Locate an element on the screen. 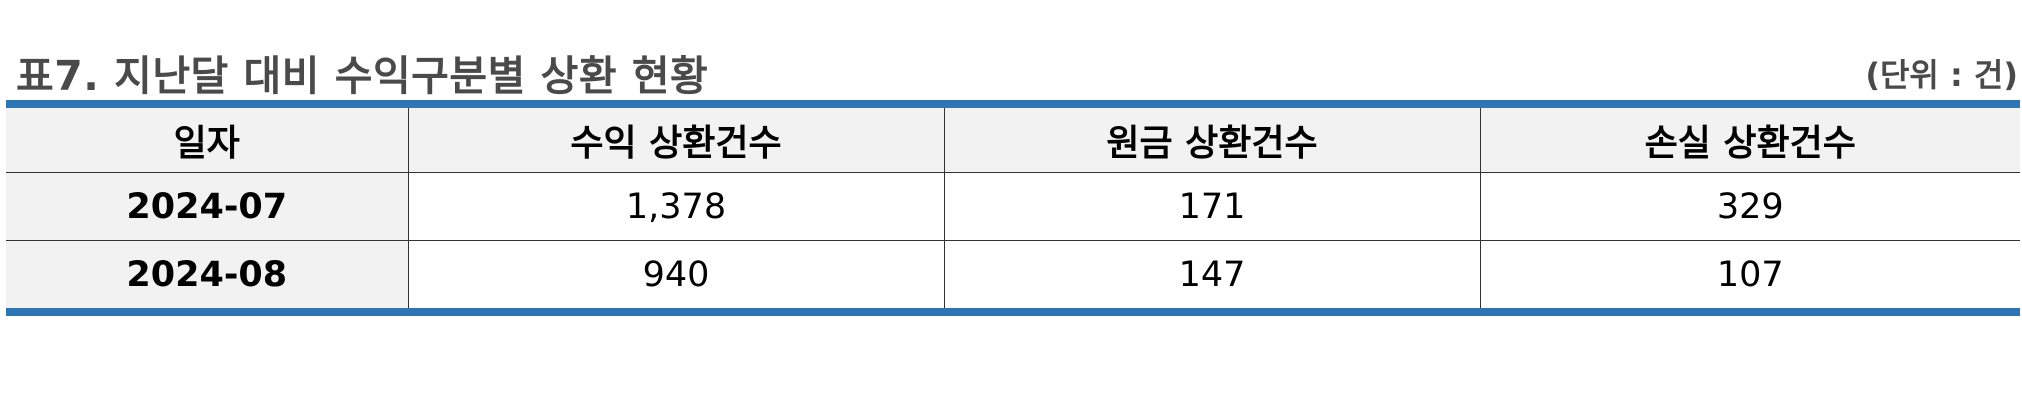  header-loss-count: 손실 상환건수 is located at coordinates (1749, 138).